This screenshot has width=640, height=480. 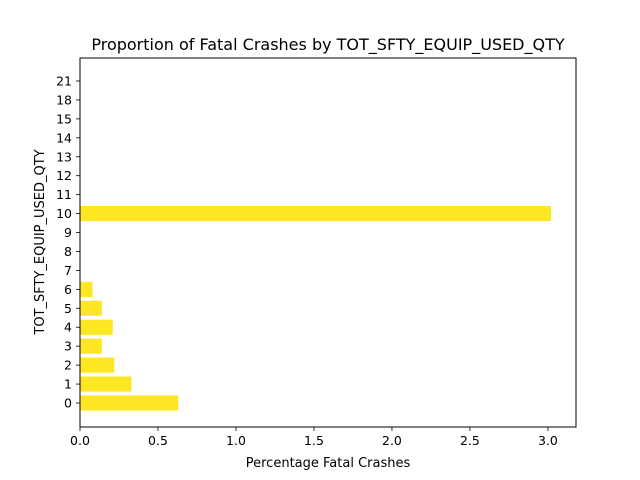 I want to click on x-tick-label: 2.0, so click(x=392, y=440).